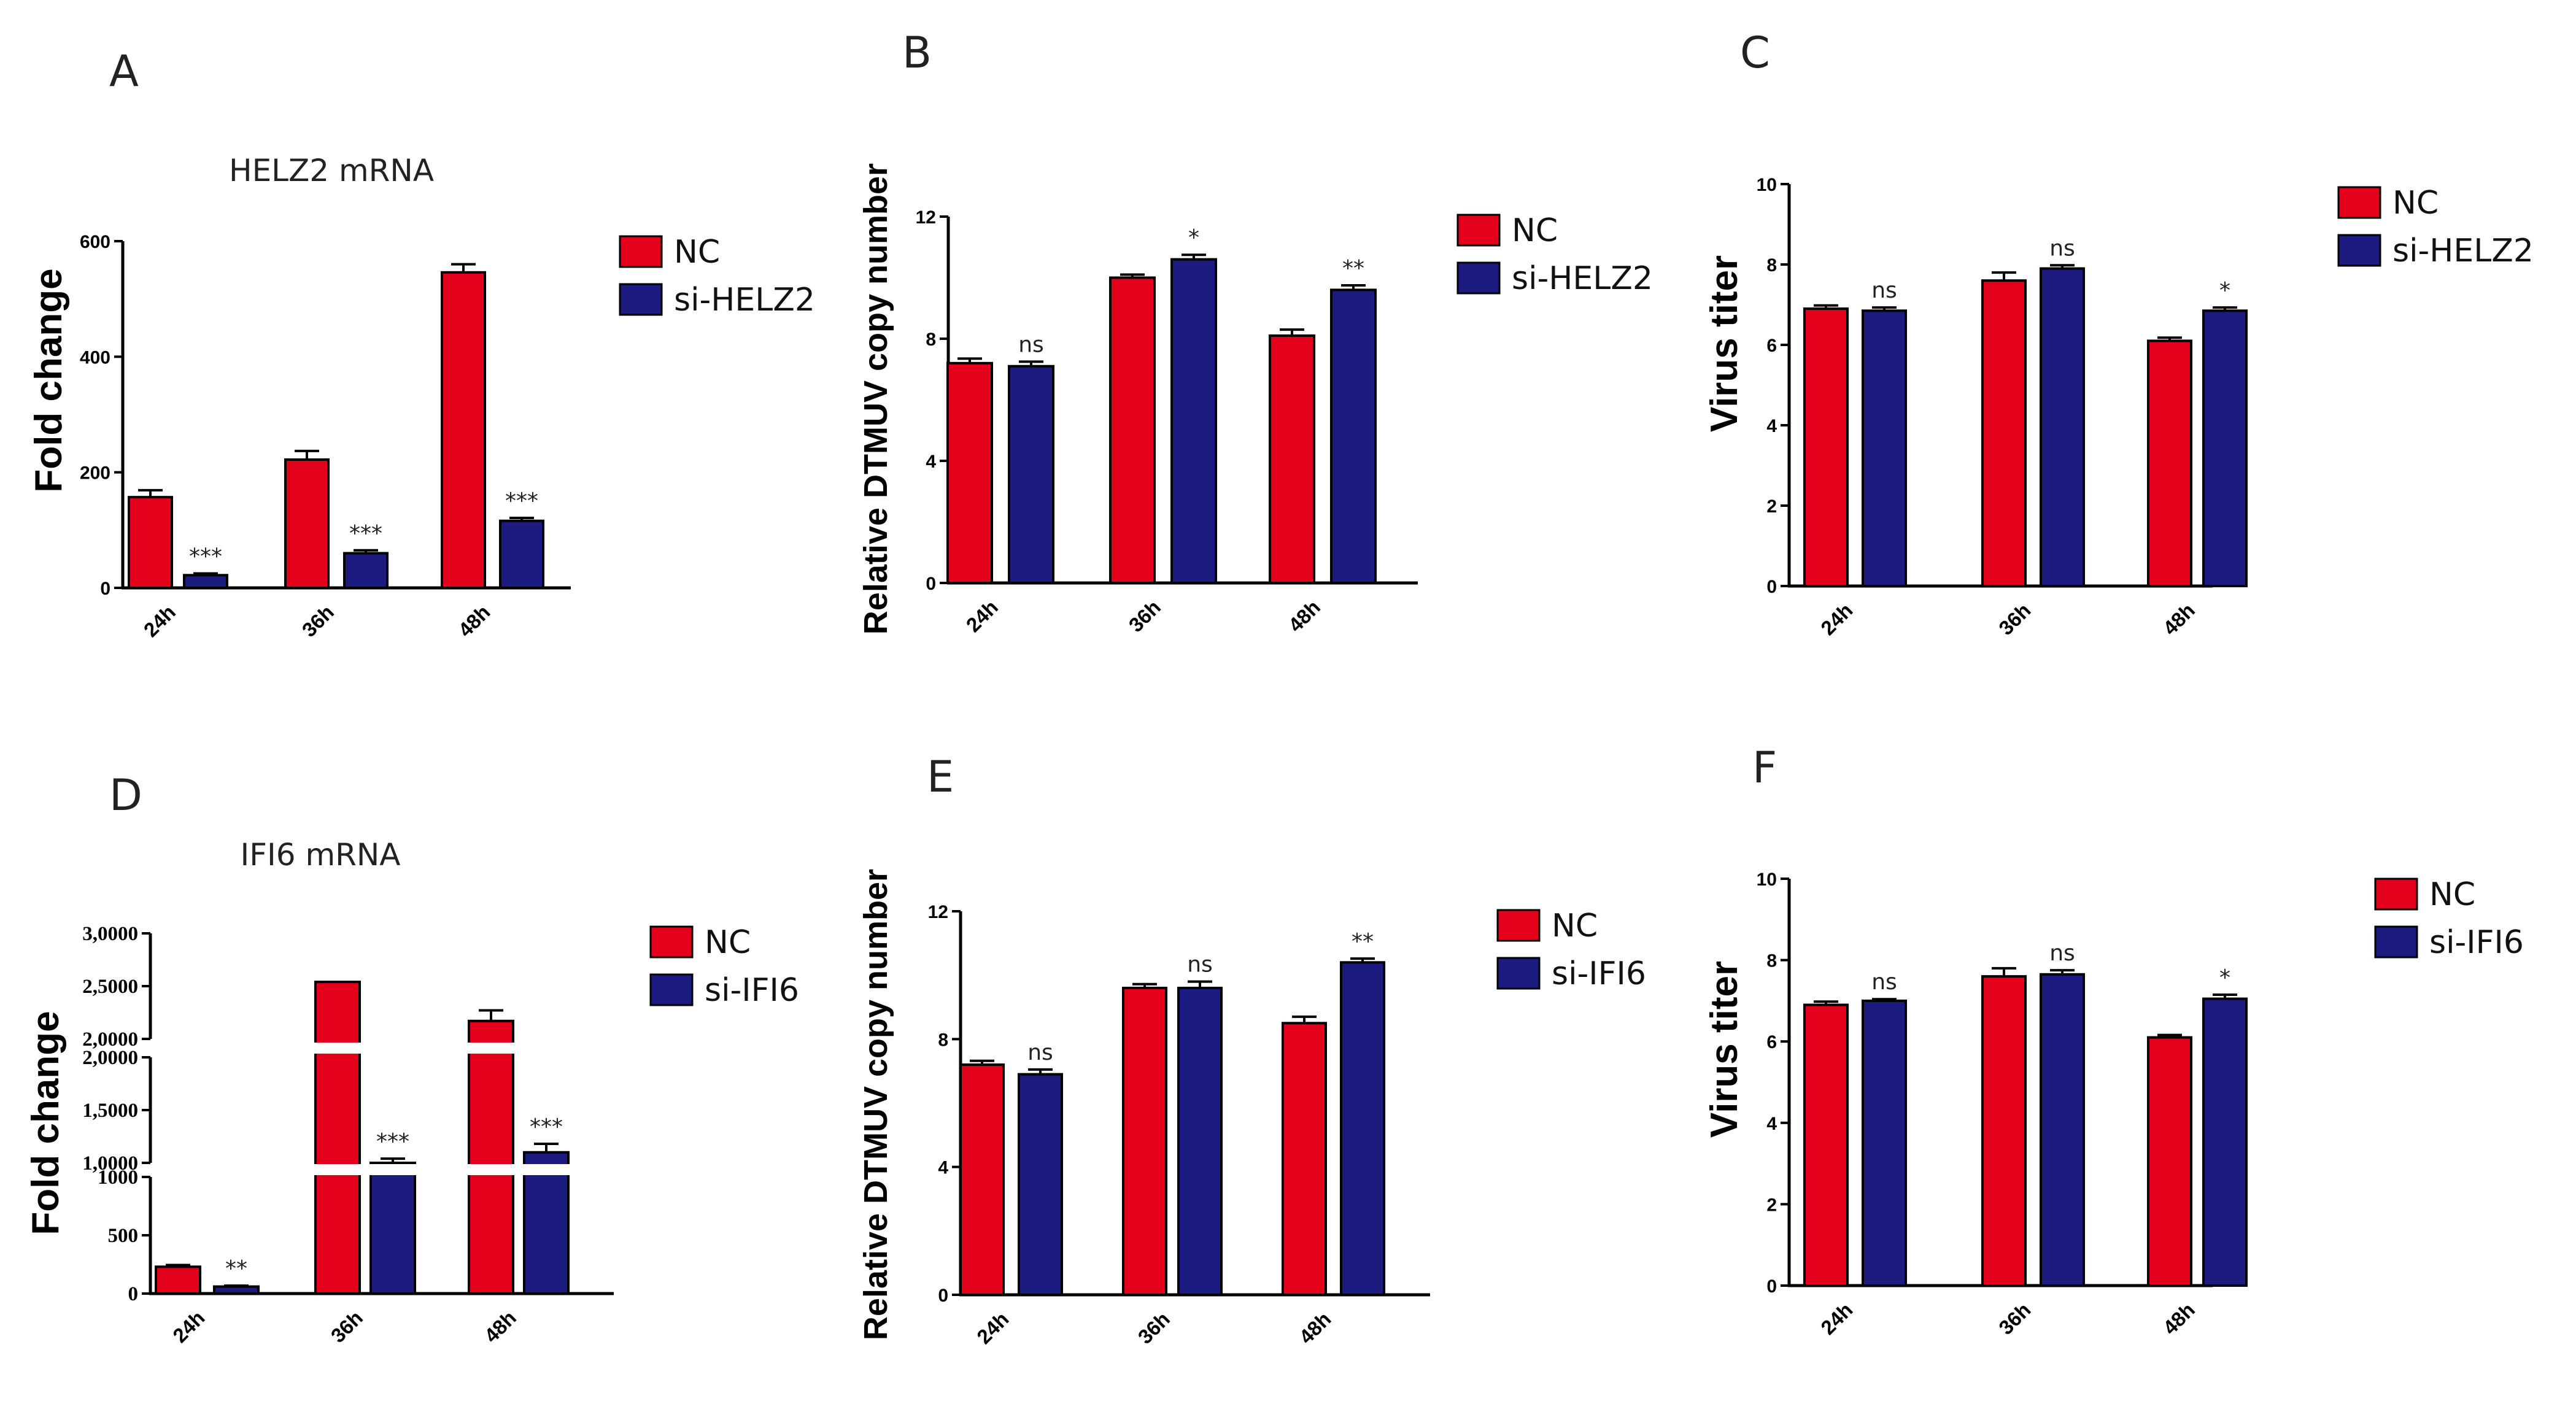 Image resolution: width=2576 pixels, height=1412 pixels. I want to click on y-tick-label: 3,0000, so click(110, 934).